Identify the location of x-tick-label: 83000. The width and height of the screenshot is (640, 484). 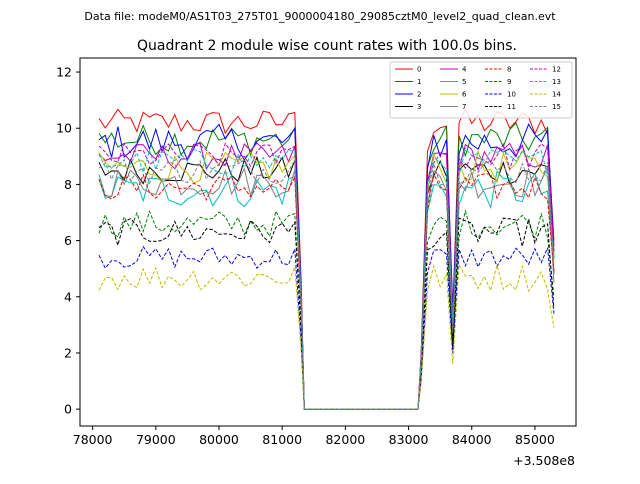
(409, 439).